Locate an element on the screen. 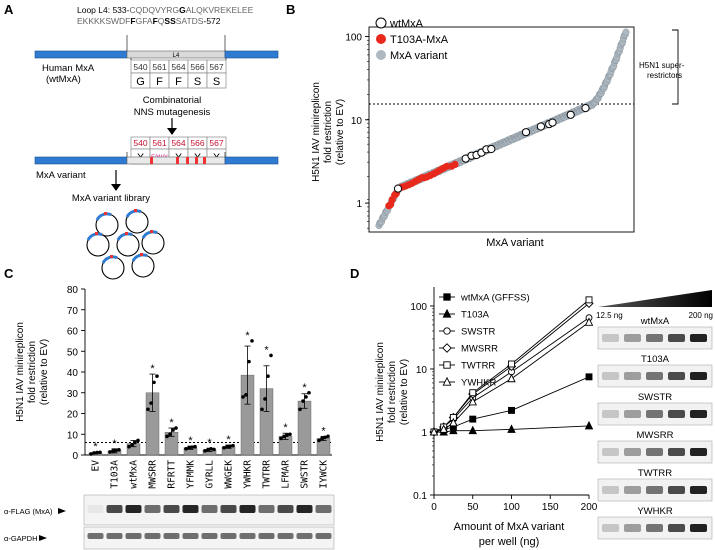 The width and height of the screenshot is (715, 550). arrow-right-icon is located at coordinates (62, 511).